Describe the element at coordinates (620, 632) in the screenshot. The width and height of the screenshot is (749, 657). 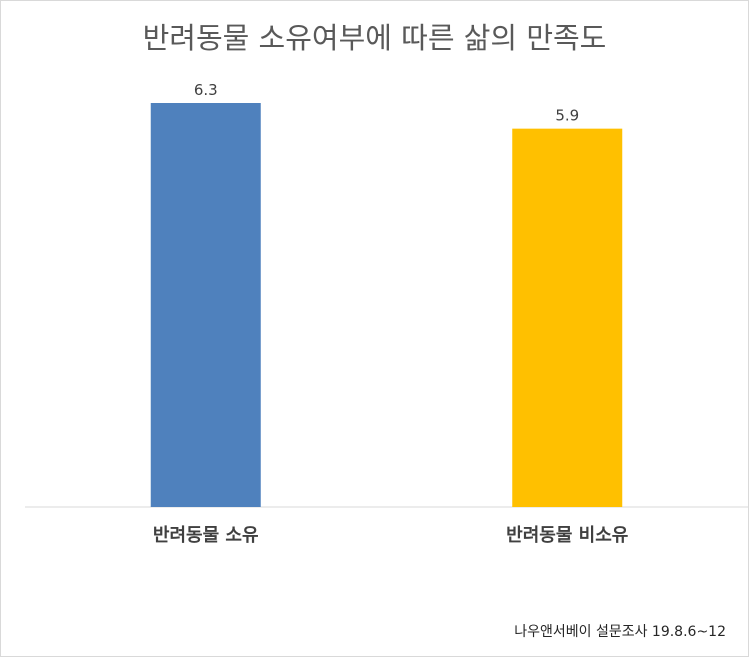
I see `source-note: 나우앤서베이 설문조사 19.8.6~12` at that location.